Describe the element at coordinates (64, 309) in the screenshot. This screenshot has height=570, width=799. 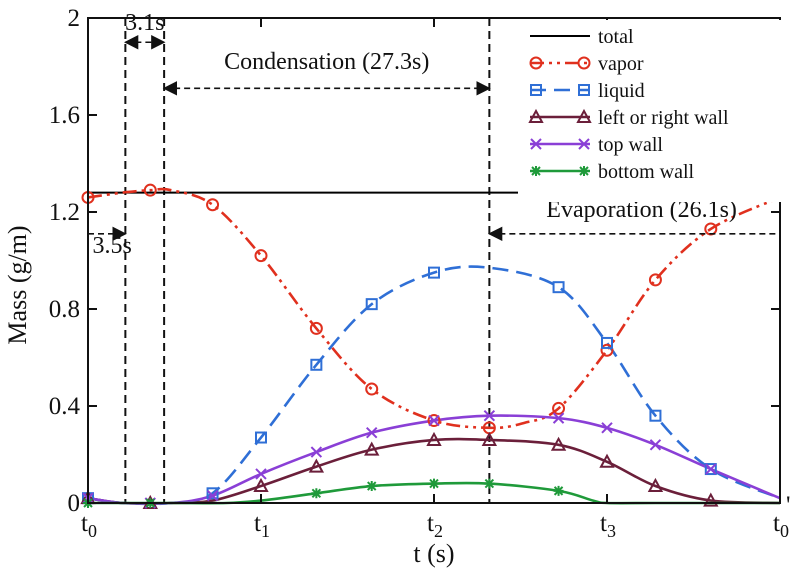
I see `y-tick-label: 0.8` at that location.